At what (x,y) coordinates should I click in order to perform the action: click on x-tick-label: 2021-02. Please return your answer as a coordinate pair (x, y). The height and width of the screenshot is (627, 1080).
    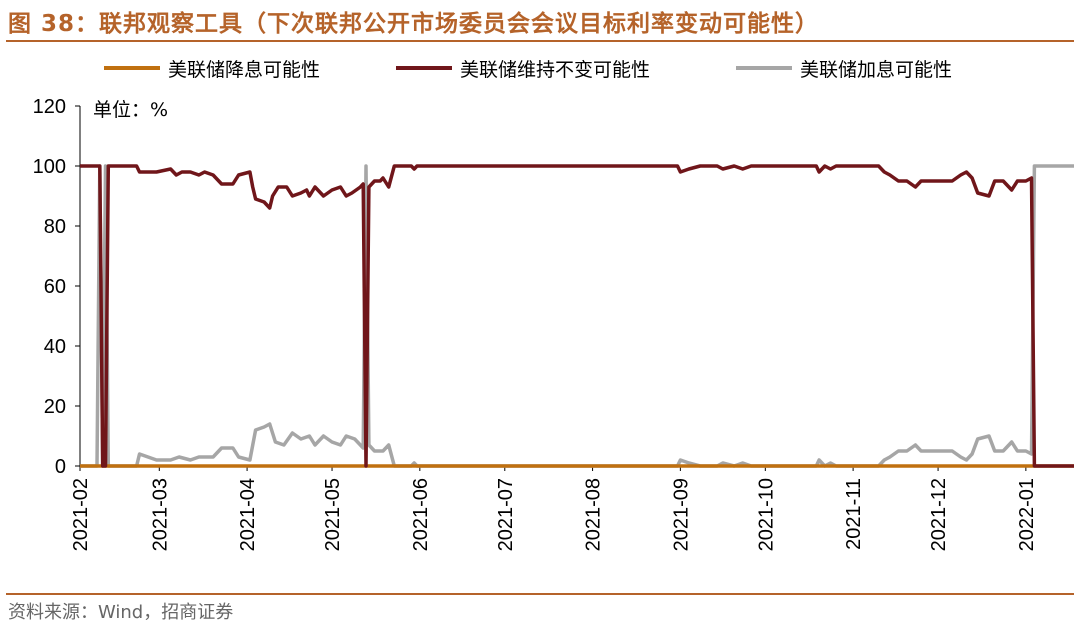
    Looking at the image, I should click on (81, 514).